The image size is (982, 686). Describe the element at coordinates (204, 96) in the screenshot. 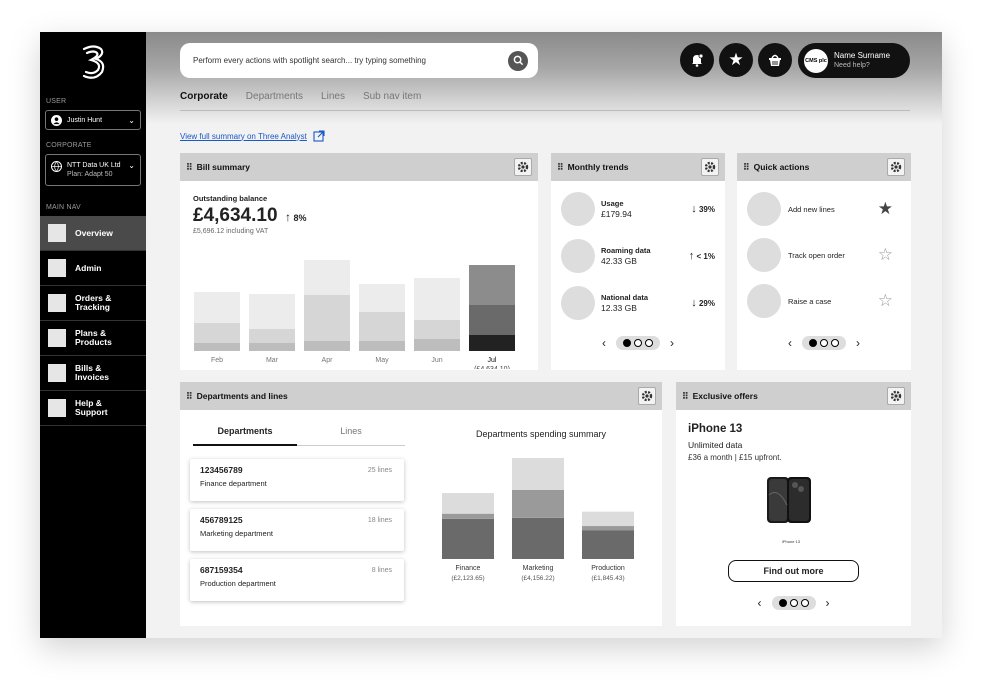

I see `tab-corporate: Corporate` at that location.